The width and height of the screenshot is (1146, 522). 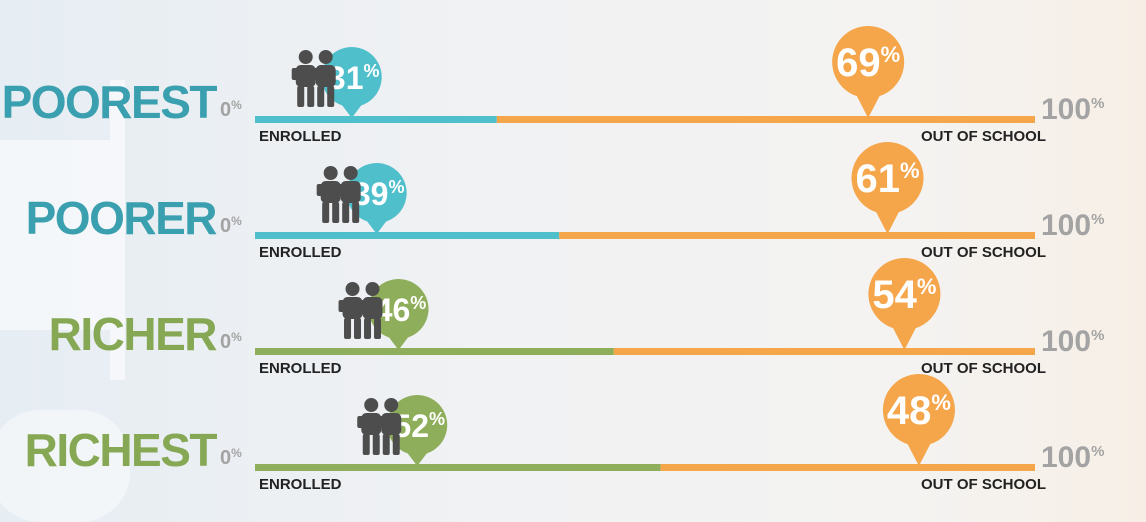 What do you see at coordinates (868, 63) in the screenshot?
I see `out-of-school-value-label: 69%` at bounding box center [868, 63].